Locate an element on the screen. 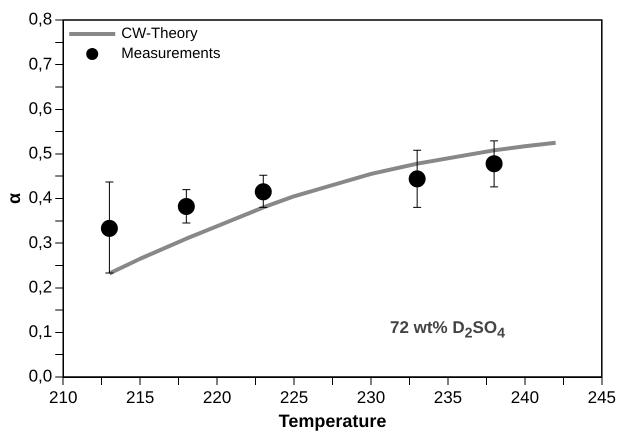 The width and height of the screenshot is (619, 433). y-tick-label: 0,1 is located at coordinates (40, 332).